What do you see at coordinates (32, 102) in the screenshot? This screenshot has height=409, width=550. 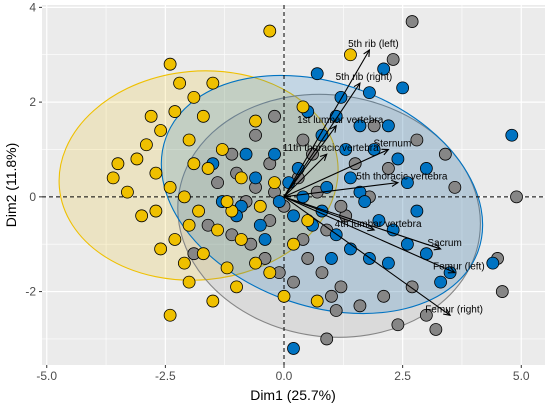 I see `y-tick-label: 2` at bounding box center [32, 102].